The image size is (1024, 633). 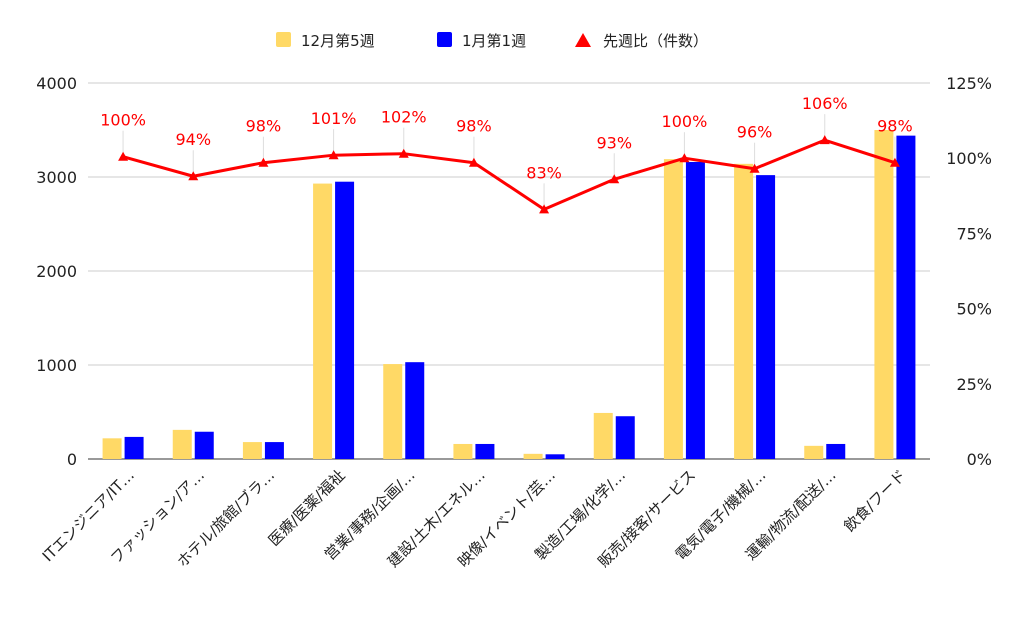 I want to click on ratio-data-label: 93%, so click(x=614, y=142).